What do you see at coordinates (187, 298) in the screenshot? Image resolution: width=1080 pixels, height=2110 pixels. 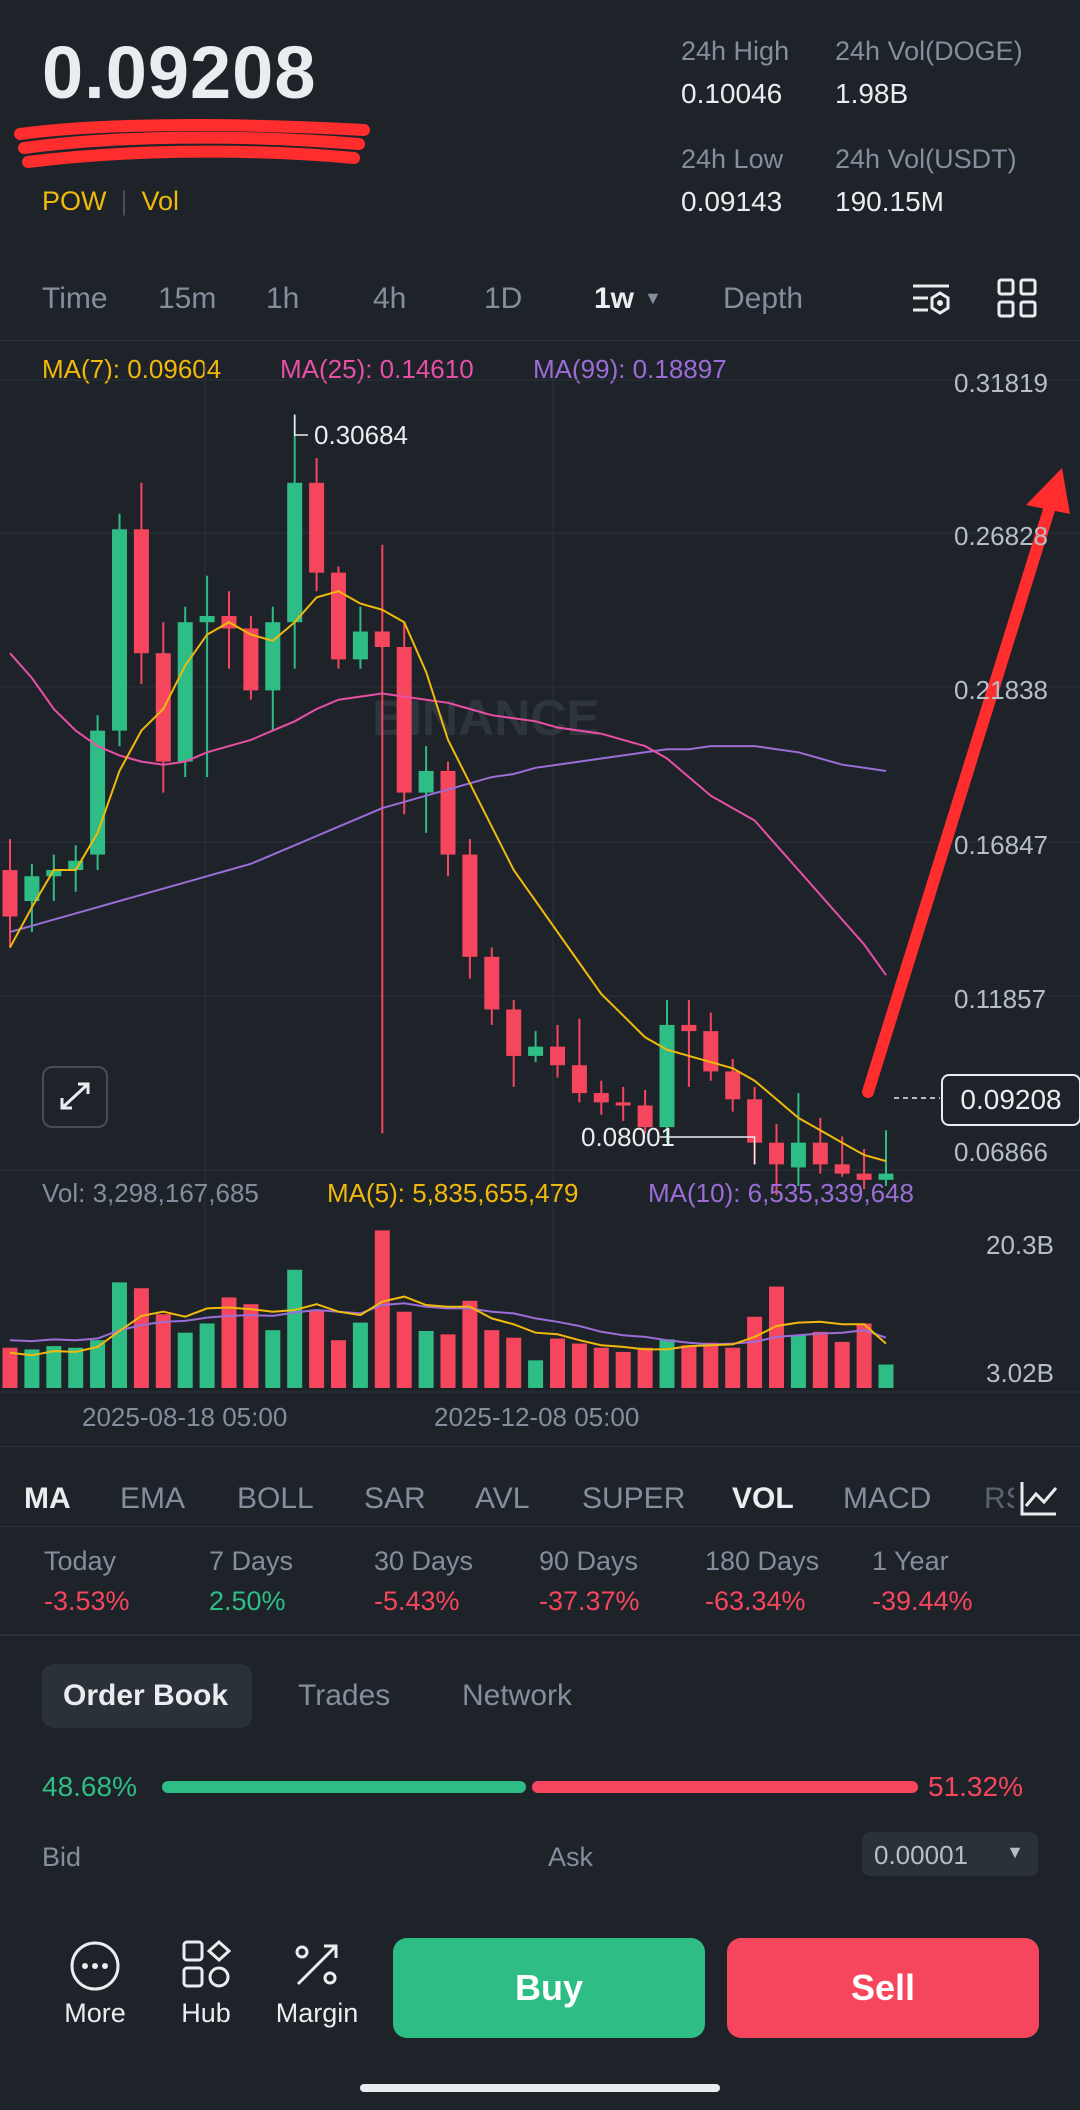 I see `tf-15m: 15m` at bounding box center [187, 298].